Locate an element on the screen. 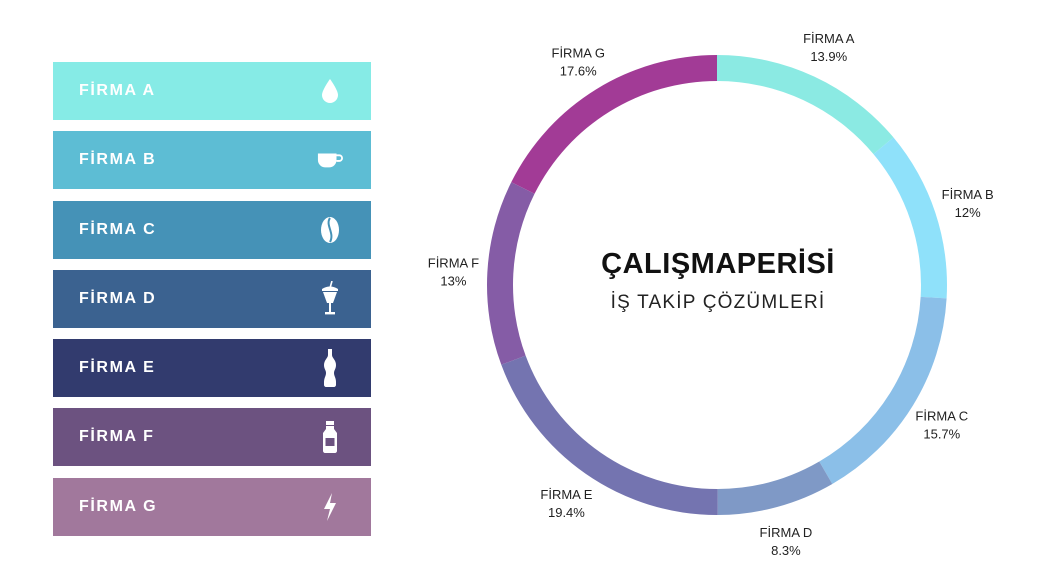  legend-item-c: FİRMA C is located at coordinates (212, 229).